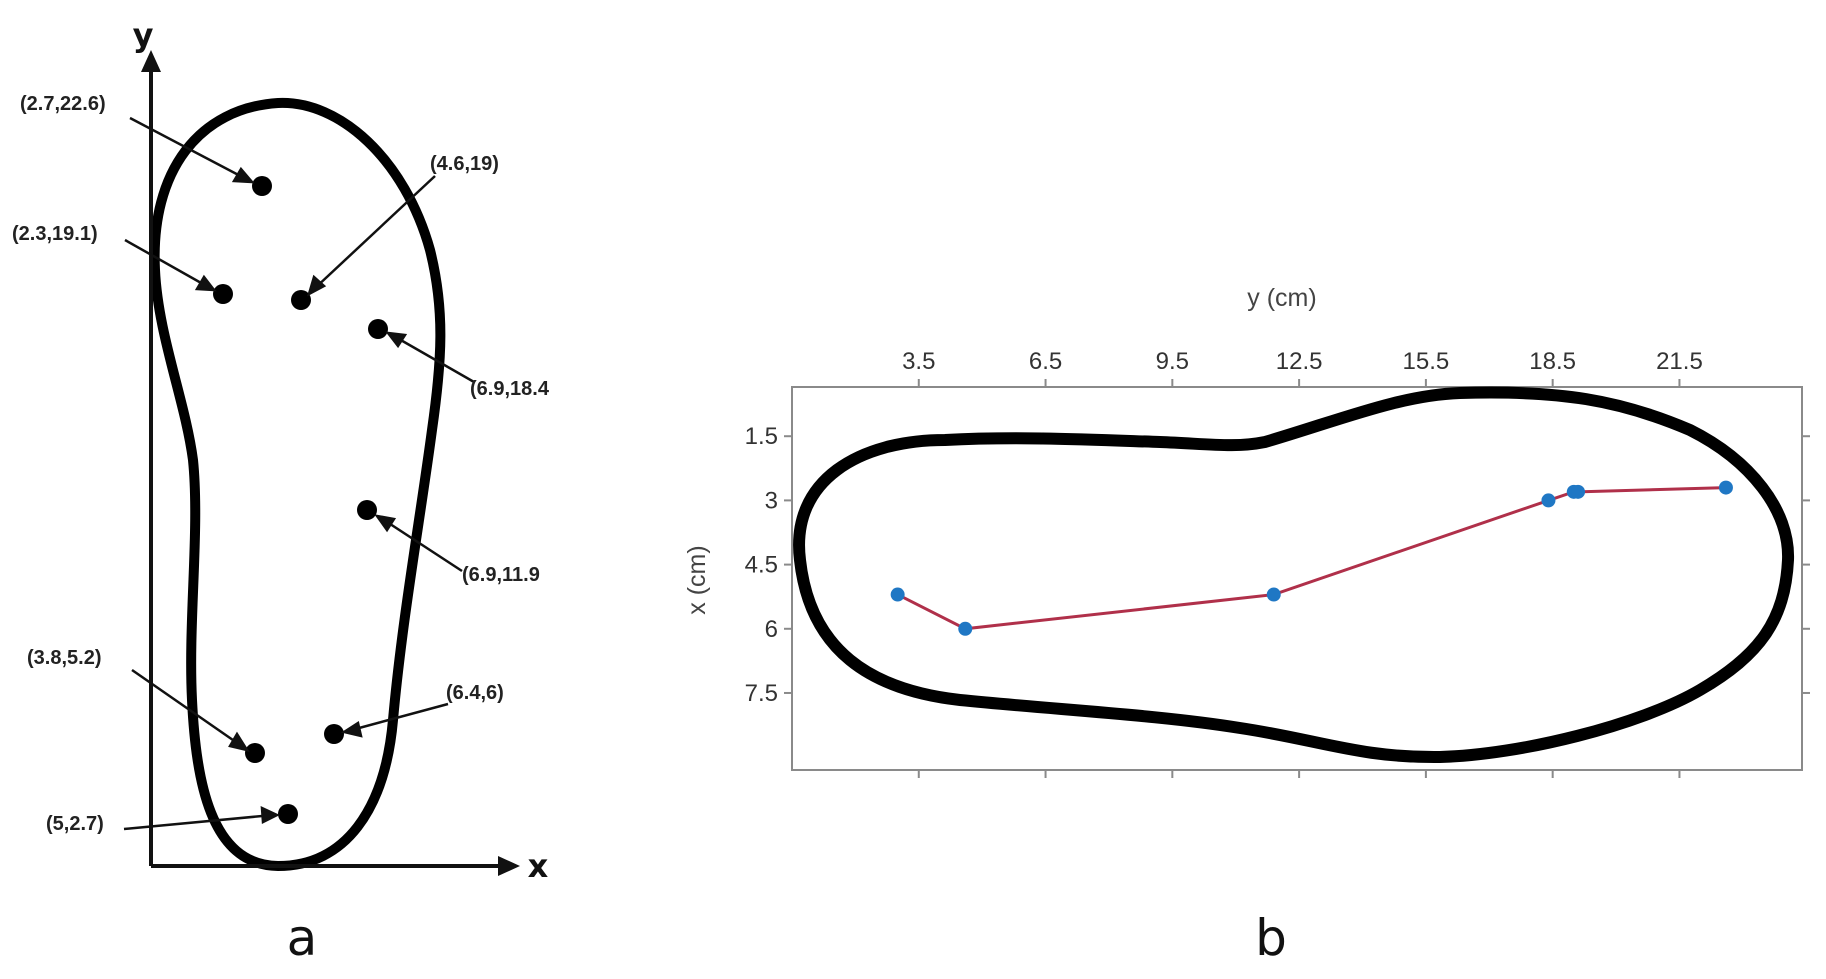 The image size is (1826, 979). I want to click on x-tick-label: 12.5, so click(1299, 361).